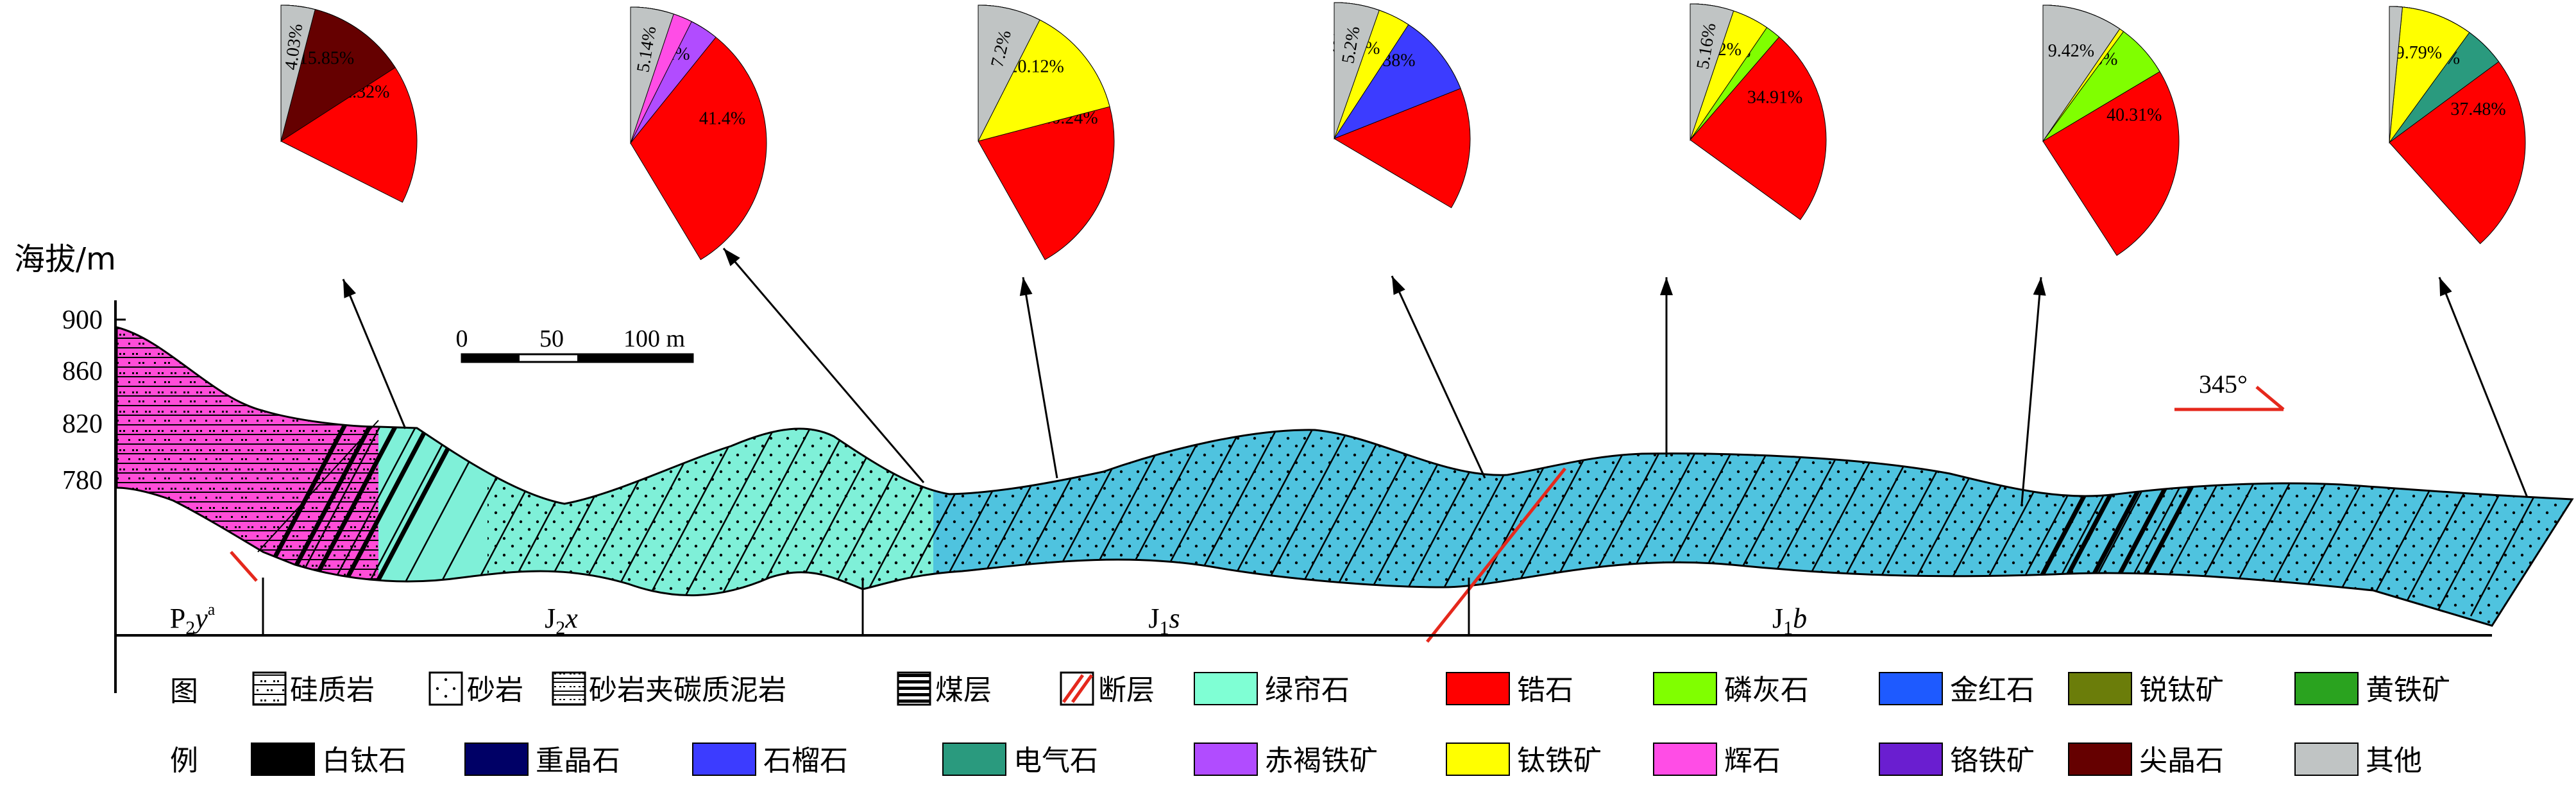  Describe the element at coordinates (82, 424) in the screenshot. I see `axis-tick-label: 820` at that location.